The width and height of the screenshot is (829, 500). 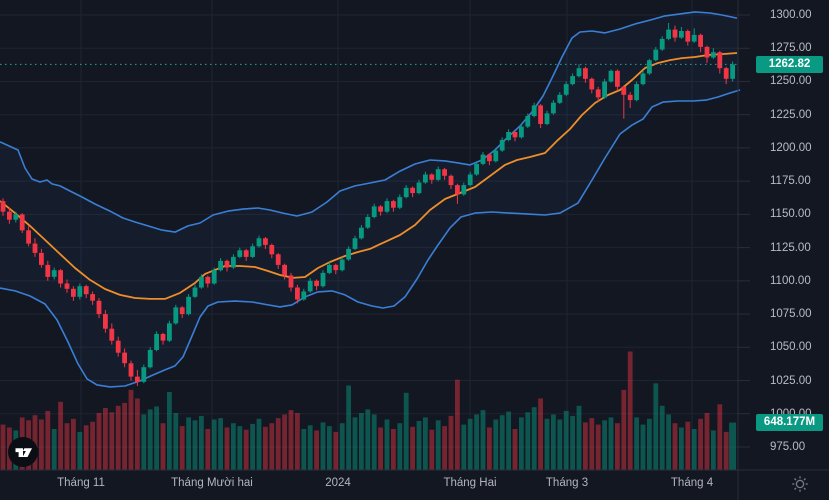 I want to click on price-axis-label: 1250.00, so click(x=791, y=81).